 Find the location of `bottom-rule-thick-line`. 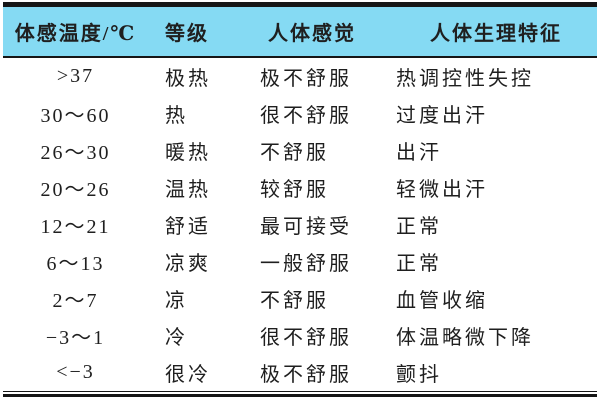

bottom-rule-thick-line is located at coordinates (300, 395).